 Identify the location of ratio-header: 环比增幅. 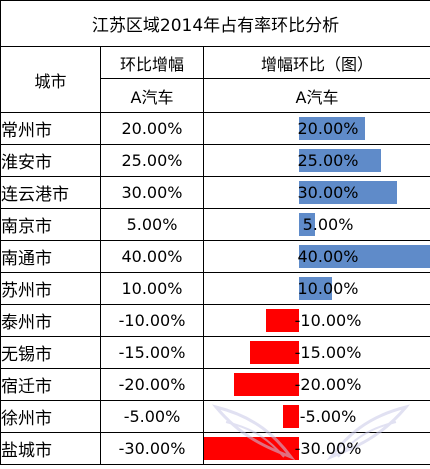
(152, 62).